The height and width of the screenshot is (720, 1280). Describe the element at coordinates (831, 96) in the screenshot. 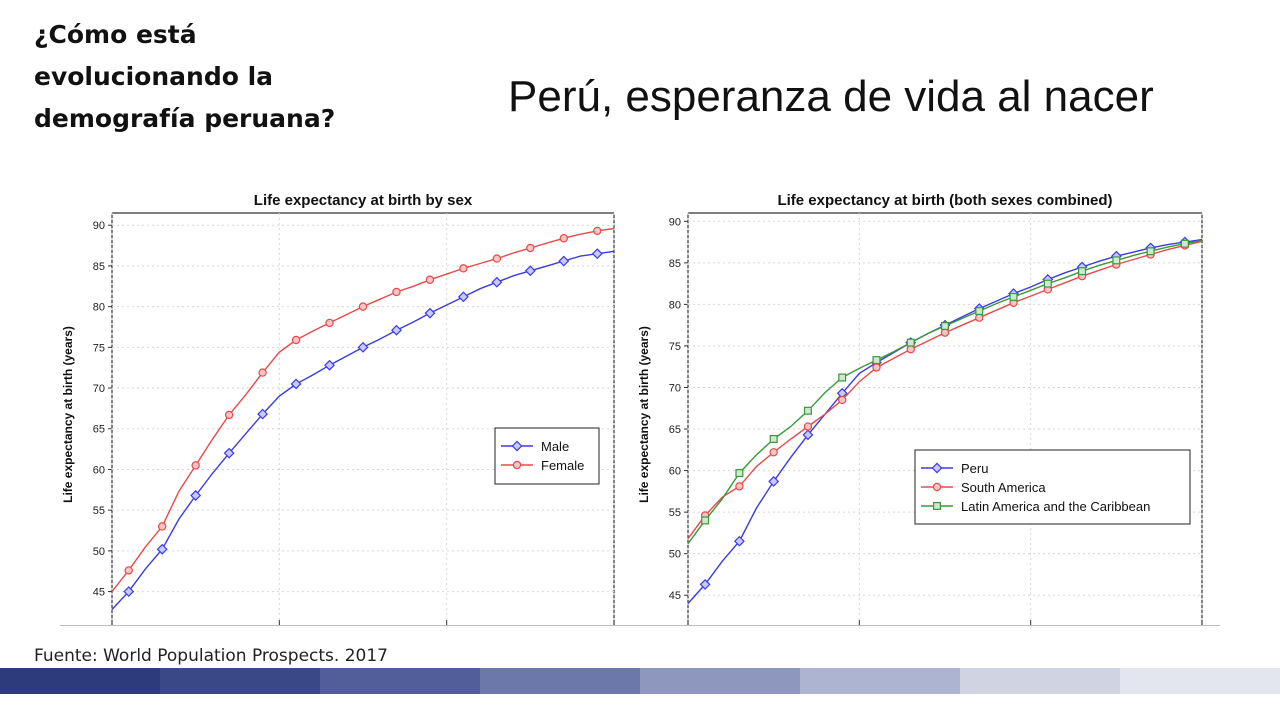

I see `slide-title: Perú, esperanza de vida al nacer` at that location.